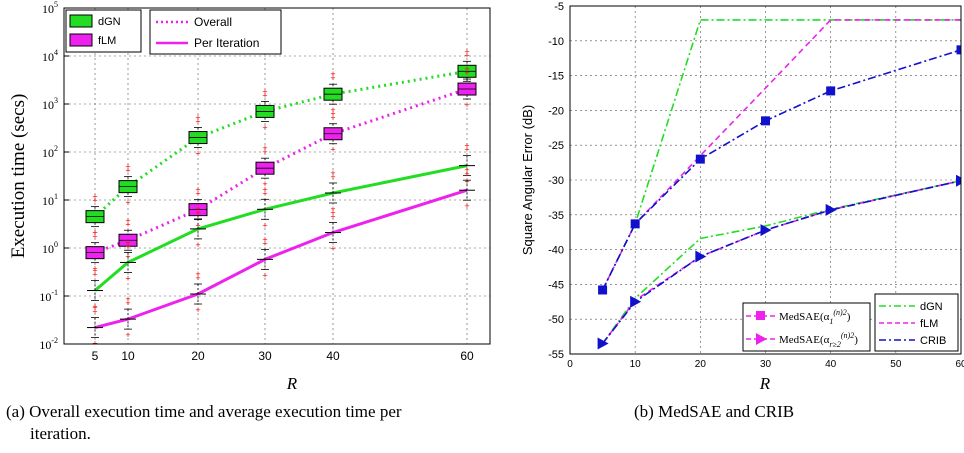 The width and height of the screenshot is (964, 453). I want to click on y-tick-label: 10⁰, so click(50, 248).